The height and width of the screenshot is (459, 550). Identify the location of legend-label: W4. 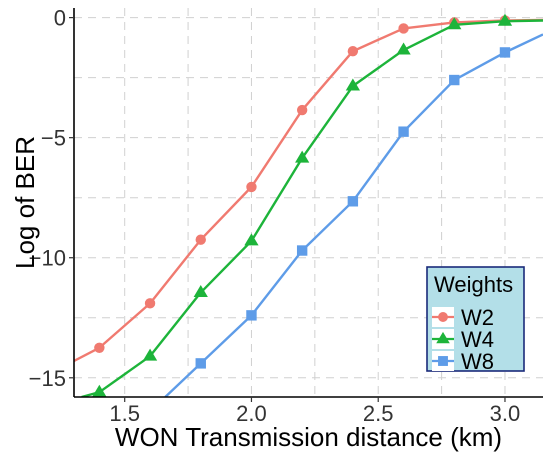
(477, 339).